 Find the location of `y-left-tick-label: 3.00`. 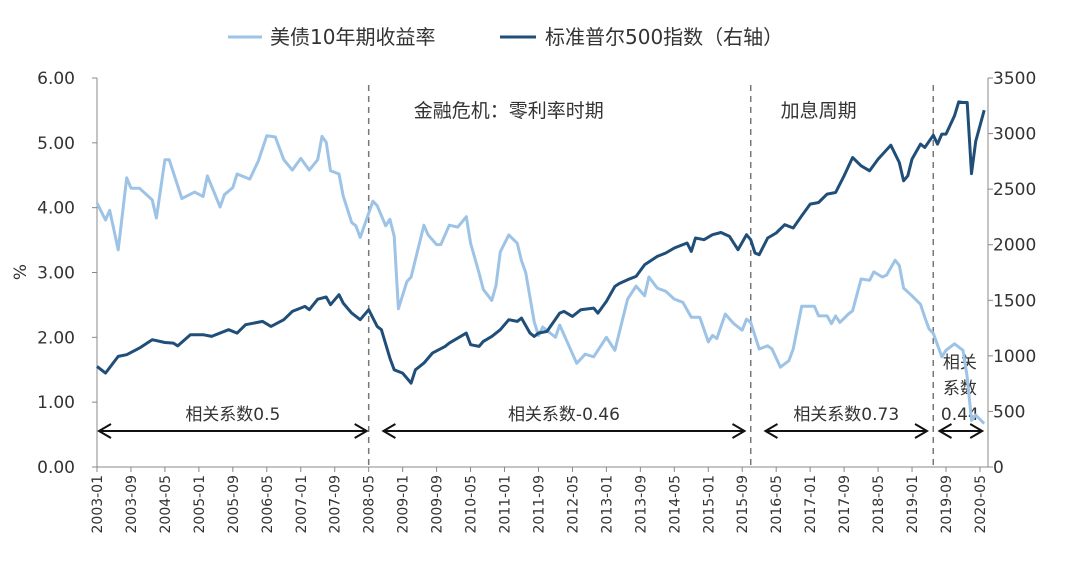

y-left-tick-label: 3.00 is located at coordinates (56, 274).